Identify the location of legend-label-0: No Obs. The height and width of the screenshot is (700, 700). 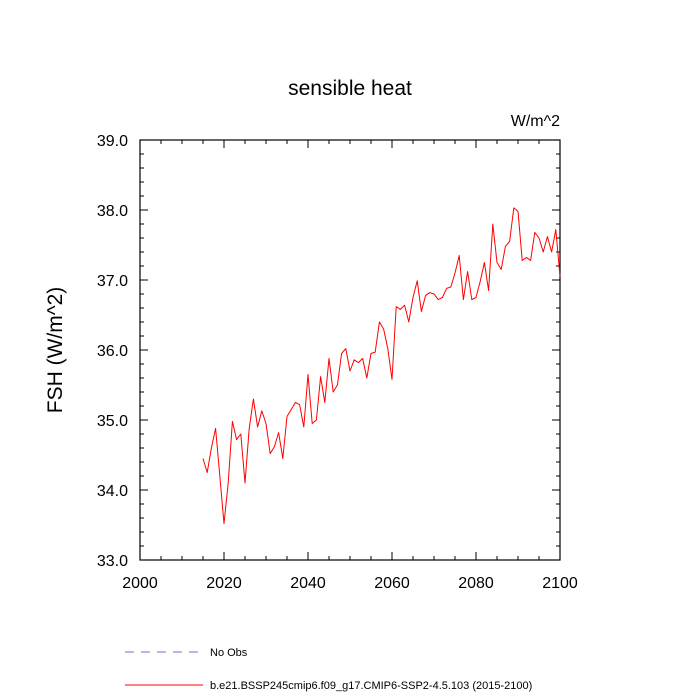
(229, 653).